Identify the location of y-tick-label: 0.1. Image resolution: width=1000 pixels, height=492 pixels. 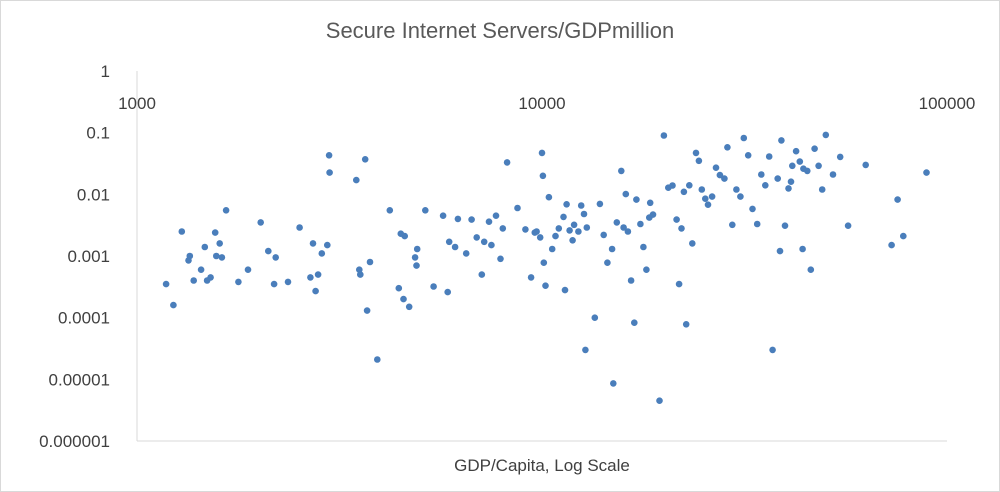
(98, 133).